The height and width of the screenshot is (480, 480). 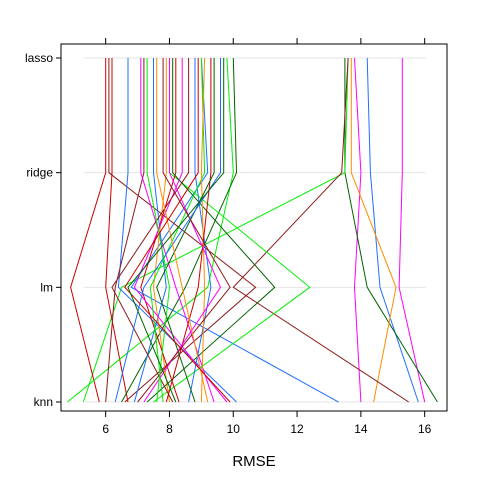 What do you see at coordinates (297, 429) in the screenshot?
I see `x-tick-label-12: 12` at bounding box center [297, 429].